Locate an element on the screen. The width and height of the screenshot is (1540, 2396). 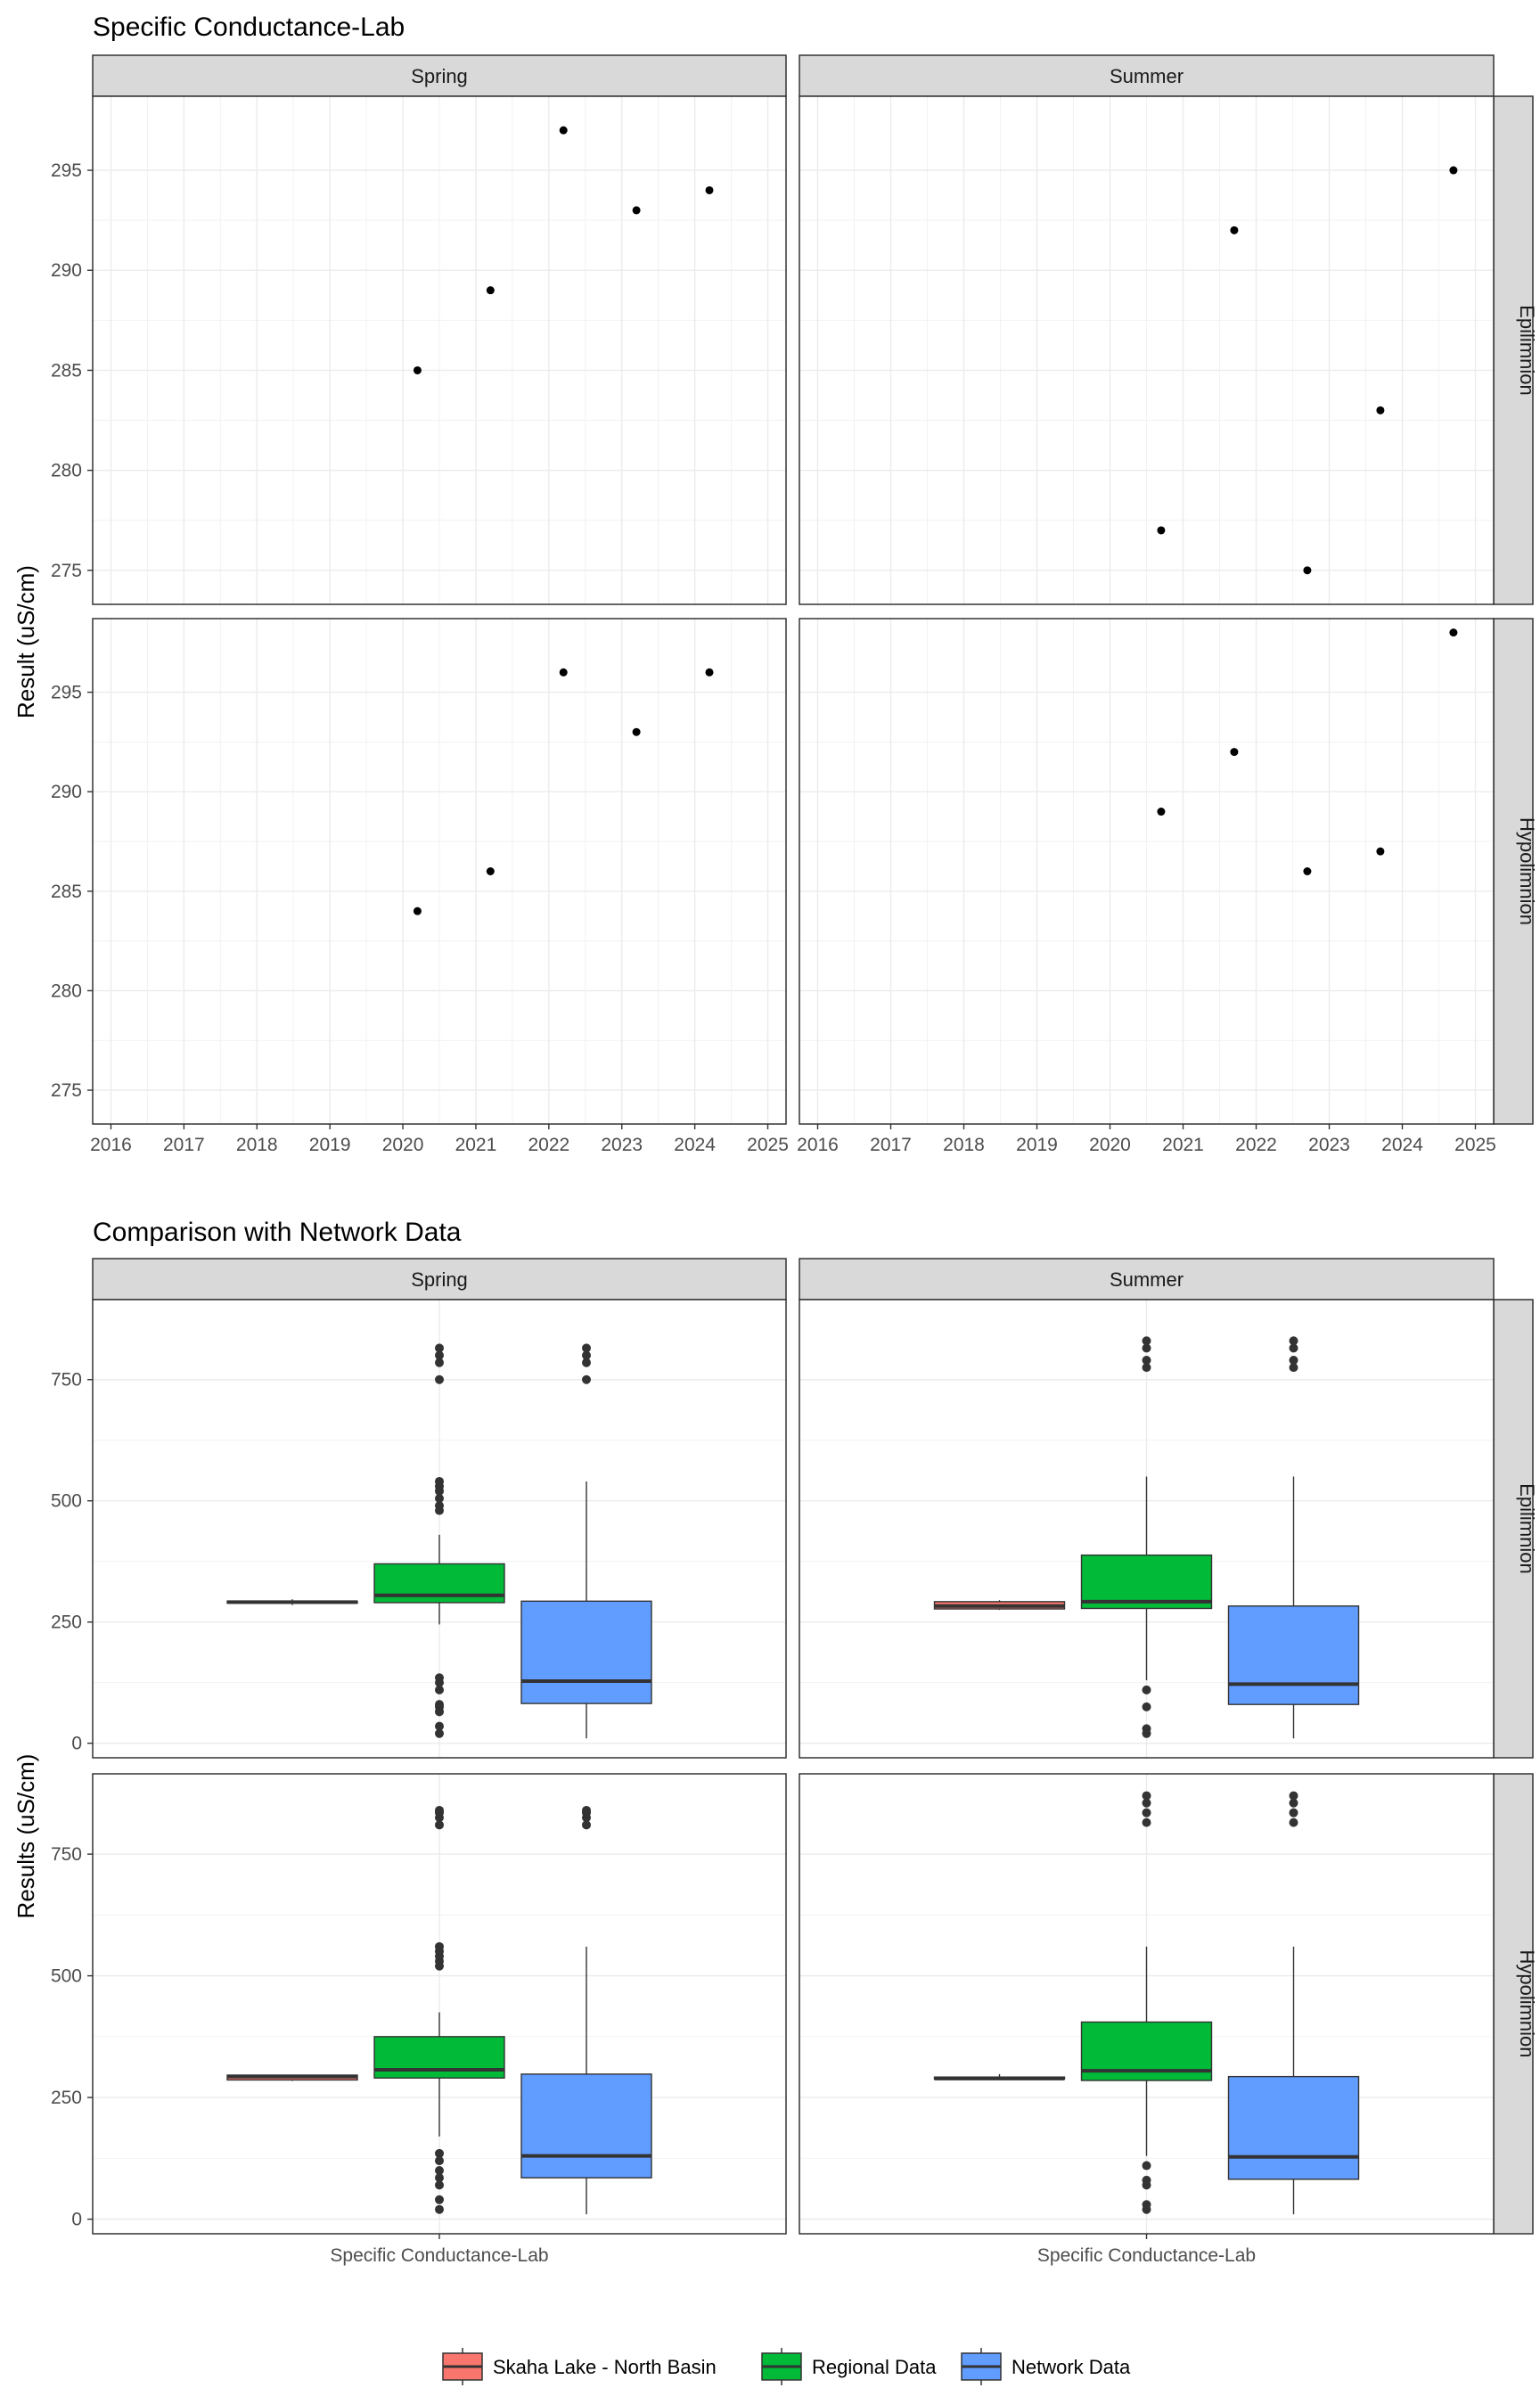
boxplot-y-tick-label: 500 is located at coordinates (66, 1976).